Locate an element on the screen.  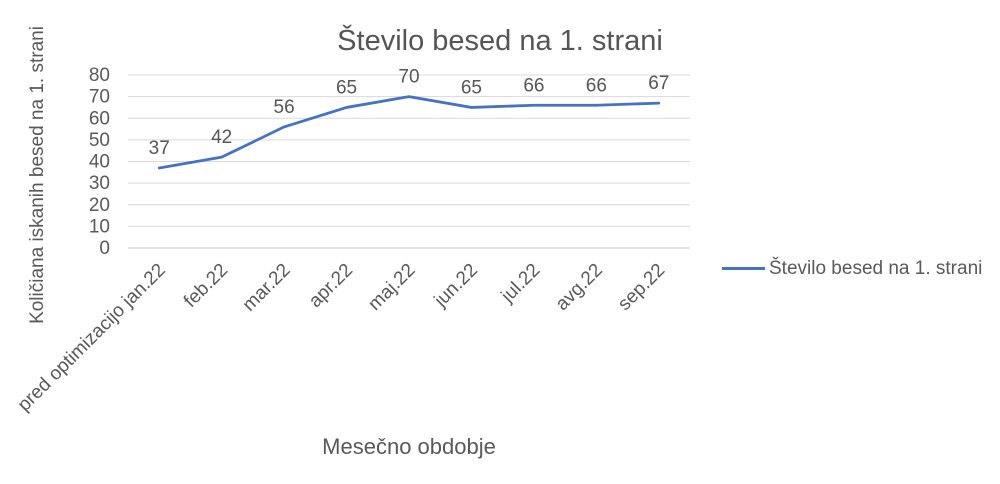
legend-label: Število besed na 1. strani is located at coordinates (876, 268).